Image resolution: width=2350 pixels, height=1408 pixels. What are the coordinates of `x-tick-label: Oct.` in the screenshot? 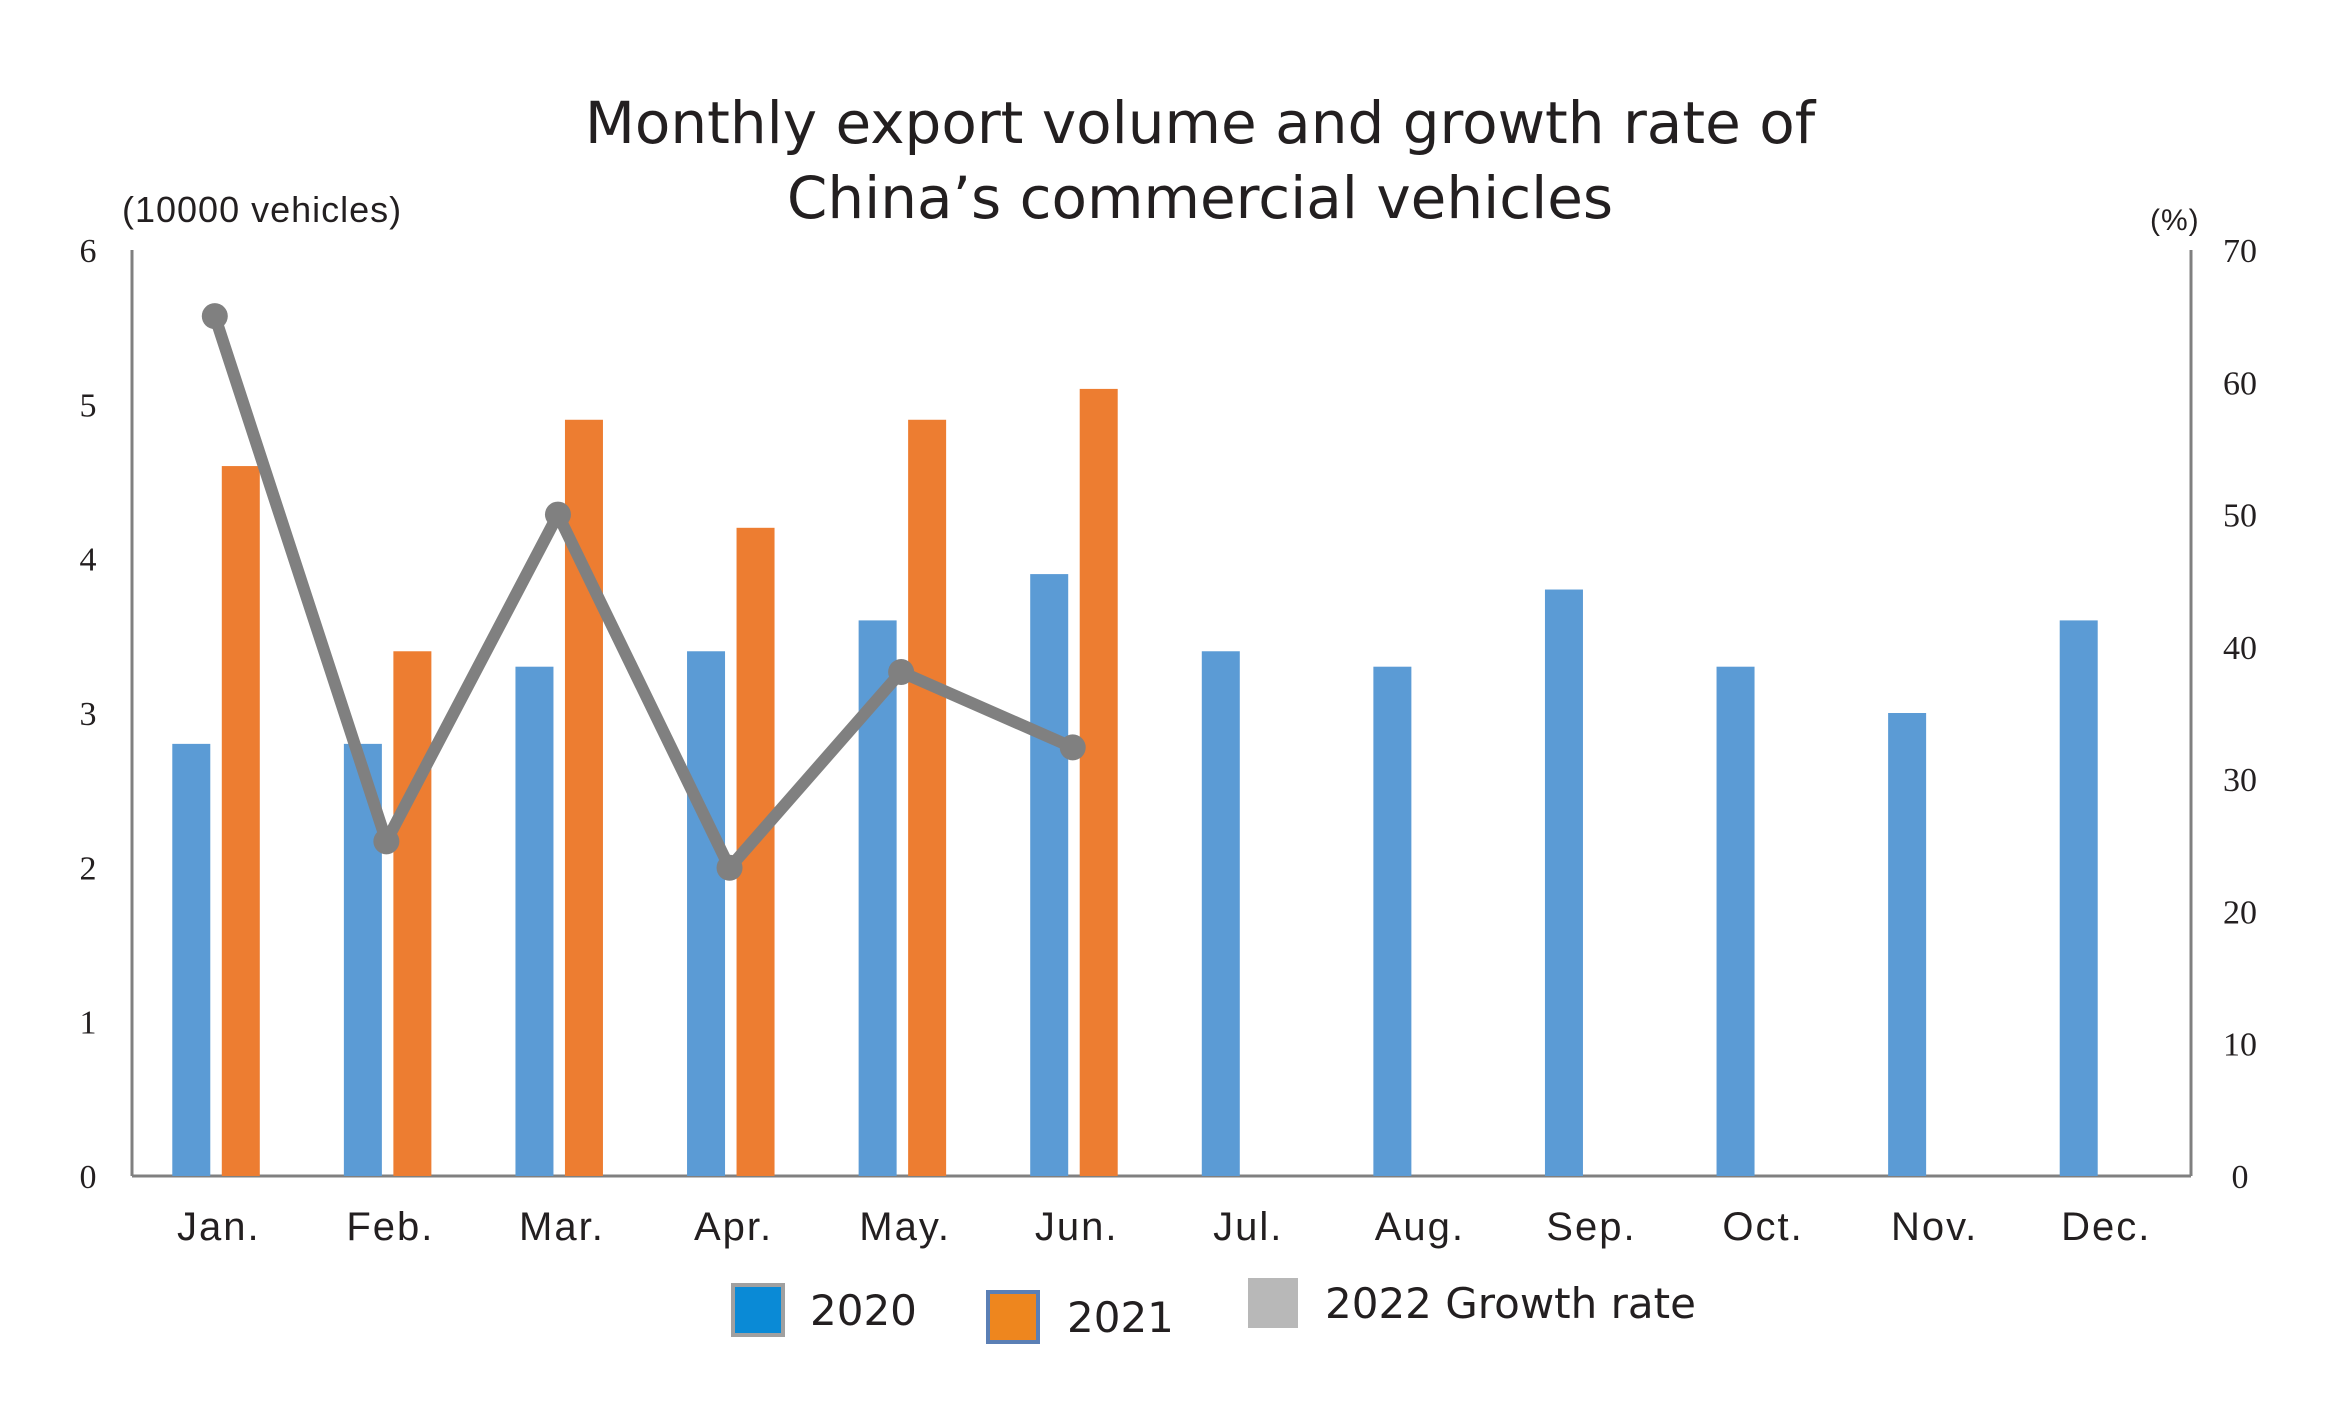 It's located at (1762, 1227).